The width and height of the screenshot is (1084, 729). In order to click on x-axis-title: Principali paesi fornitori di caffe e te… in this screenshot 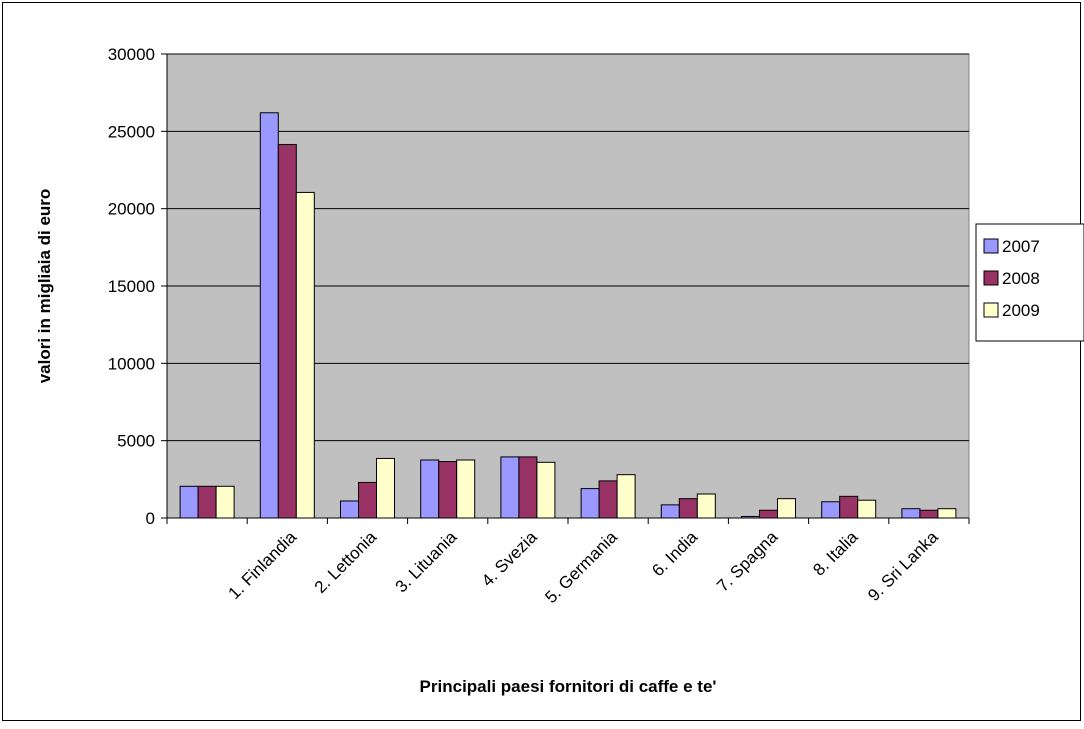, I will do `click(568, 686)`.